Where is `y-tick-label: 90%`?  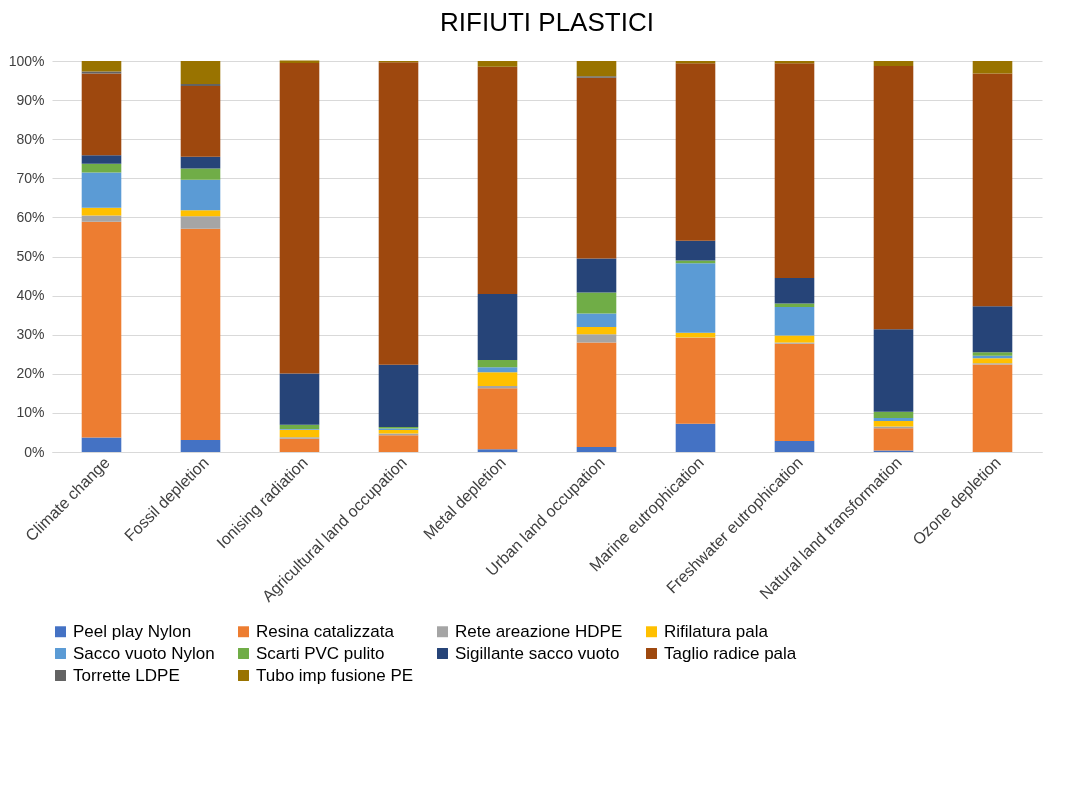 y-tick-label: 90% is located at coordinates (30, 99).